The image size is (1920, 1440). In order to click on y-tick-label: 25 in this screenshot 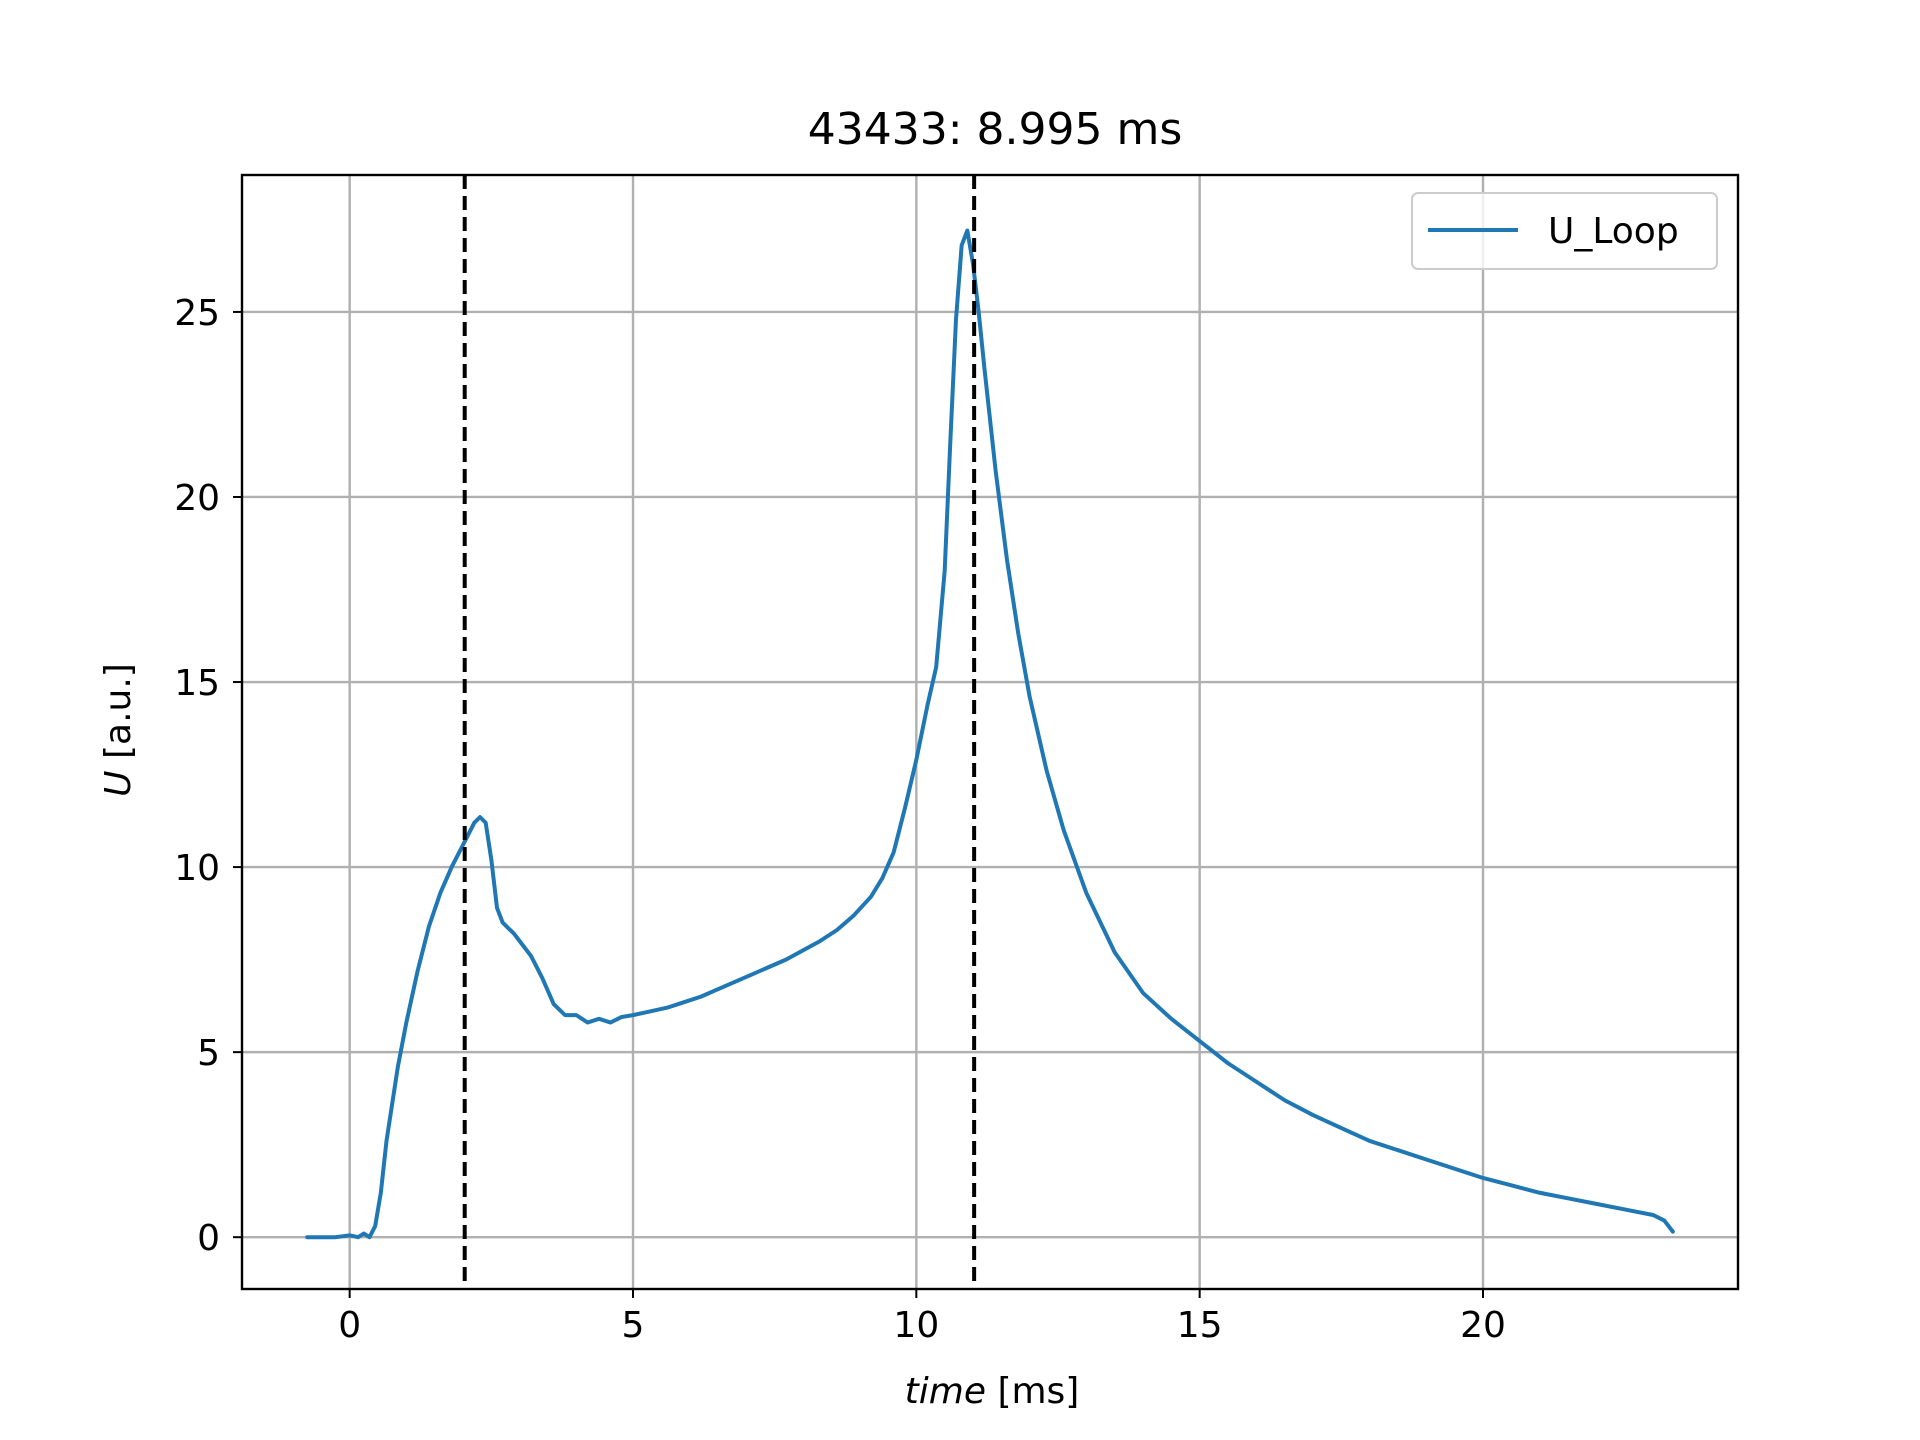, I will do `click(197, 313)`.